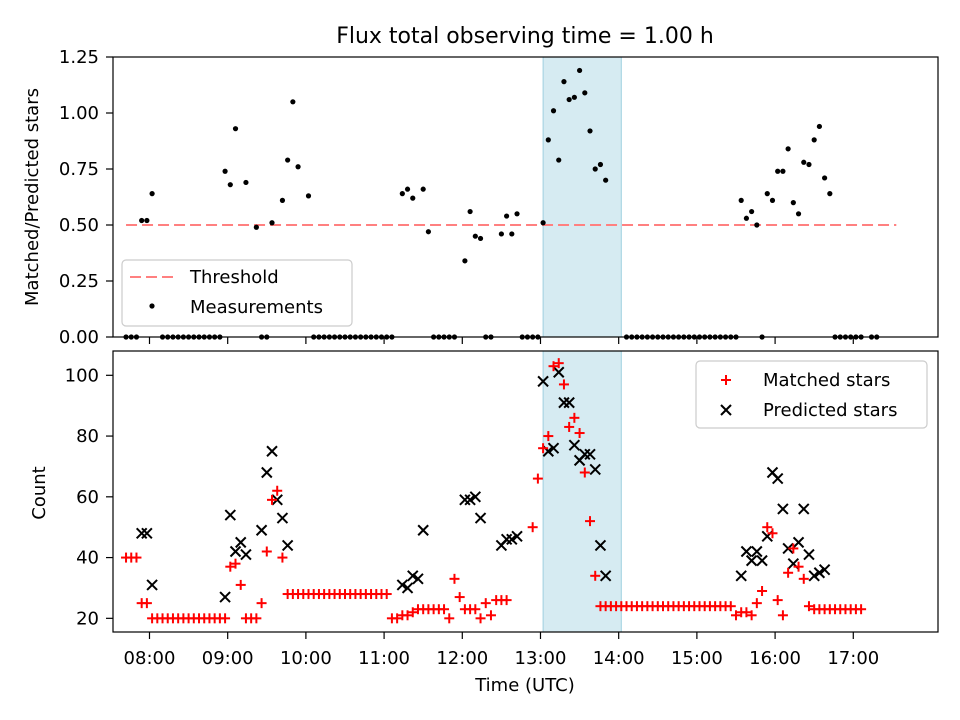 The image size is (960, 720). I want to click on y-tick-label: 0.50, so click(79, 225).